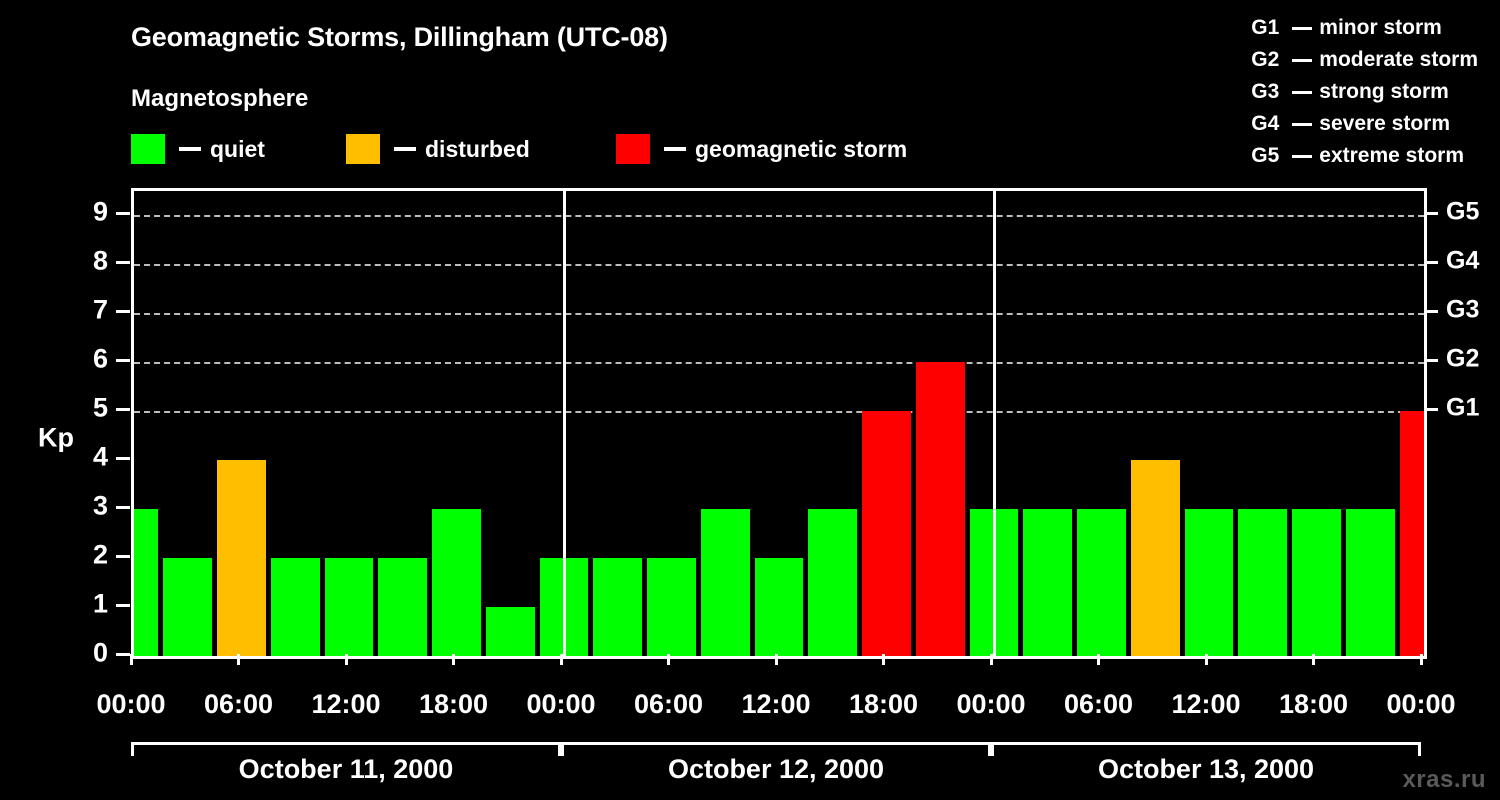 This screenshot has width=1500, height=800. Describe the element at coordinates (1444, 779) in the screenshot. I see `watermark: xras.ru` at that location.